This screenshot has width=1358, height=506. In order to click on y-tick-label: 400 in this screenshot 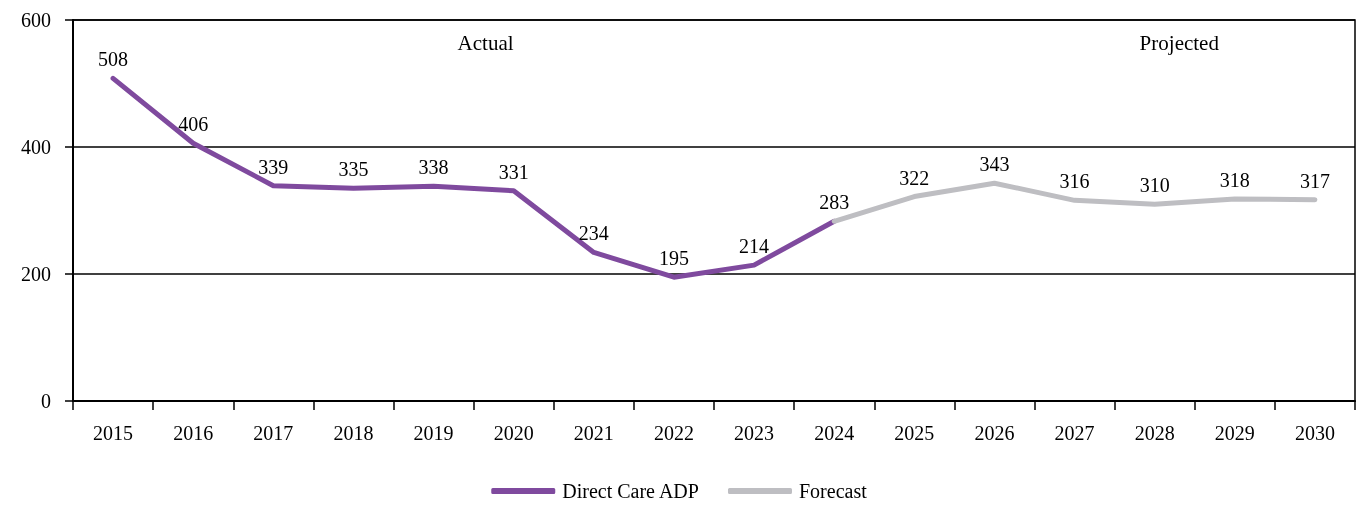, I will do `click(36, 147)`.